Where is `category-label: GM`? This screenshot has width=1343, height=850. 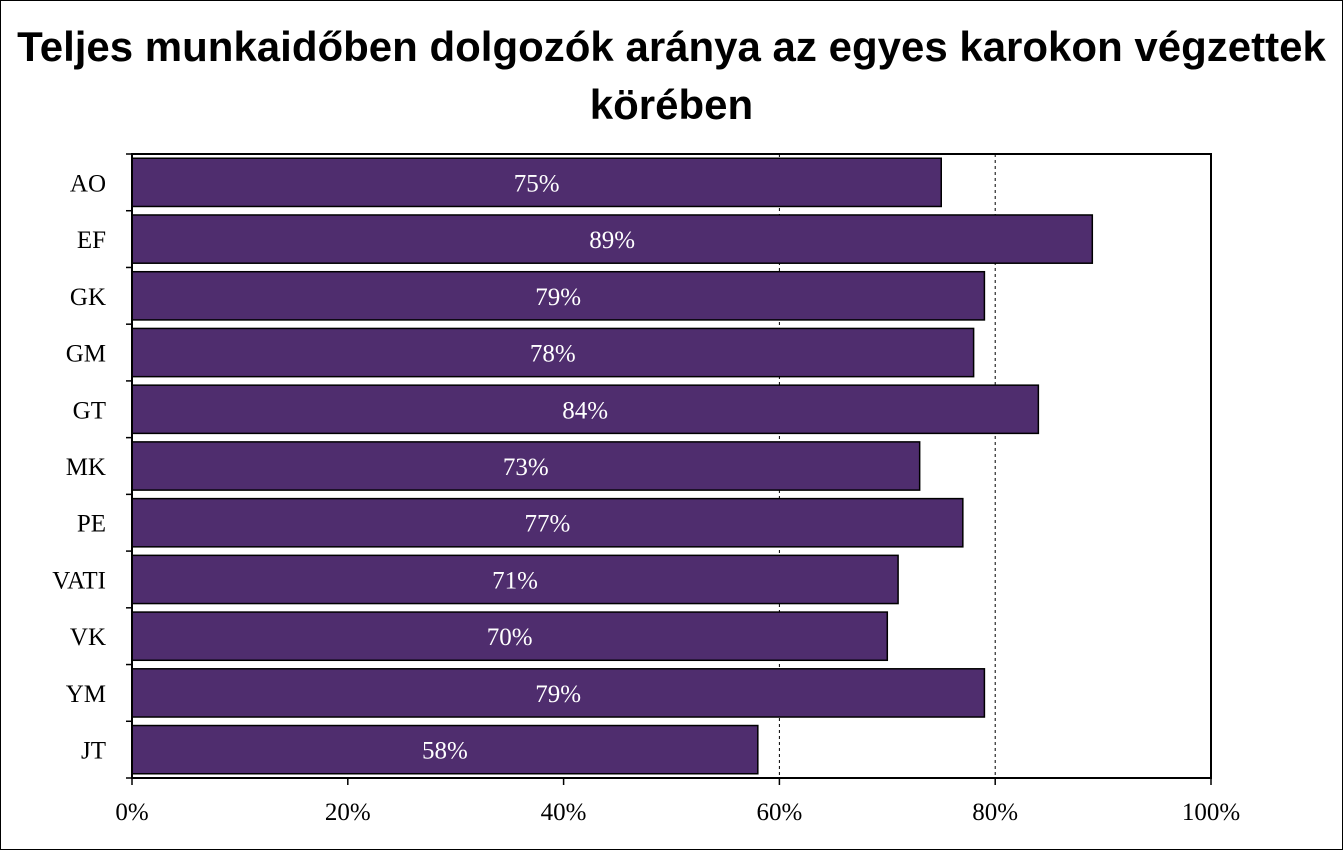 category-label: GM is located at coordinates (86, 354).